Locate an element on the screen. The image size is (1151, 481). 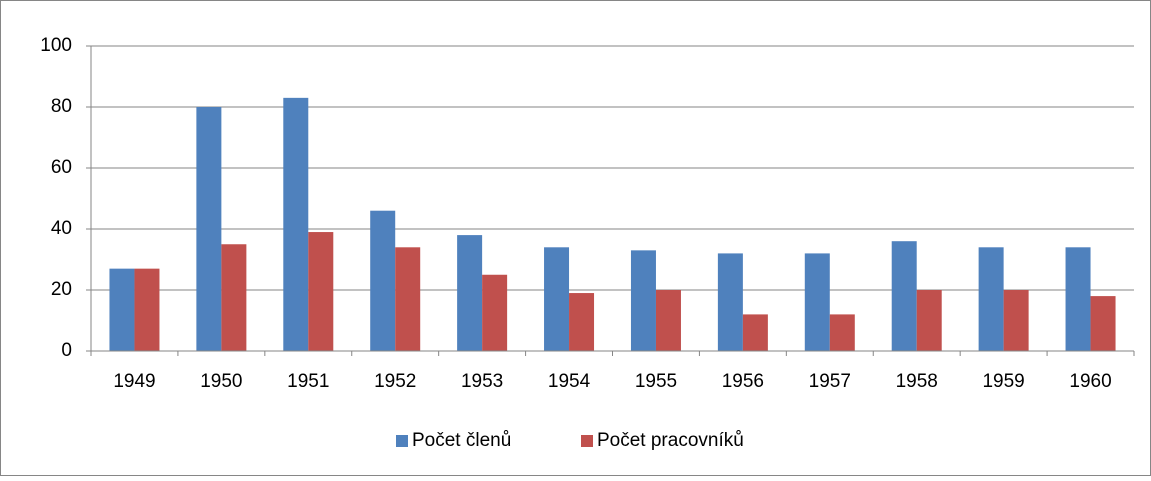
x-tick-label: 1950 is located at coordinates (221, 381).